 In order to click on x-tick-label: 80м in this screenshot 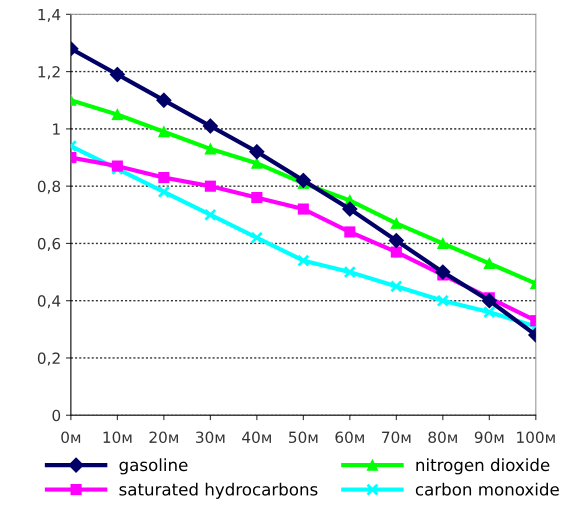, I will do `click(442, 437)`.